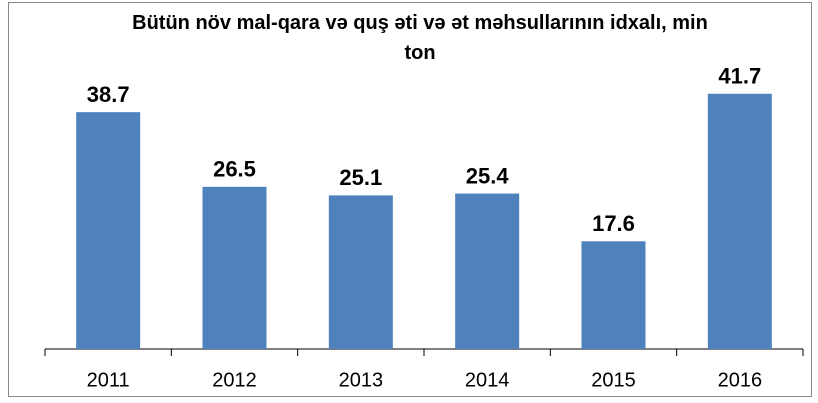  Describe the element at coordinates (740, 380) in the screenshot. I see `x-tick-label: 2016` at that location.